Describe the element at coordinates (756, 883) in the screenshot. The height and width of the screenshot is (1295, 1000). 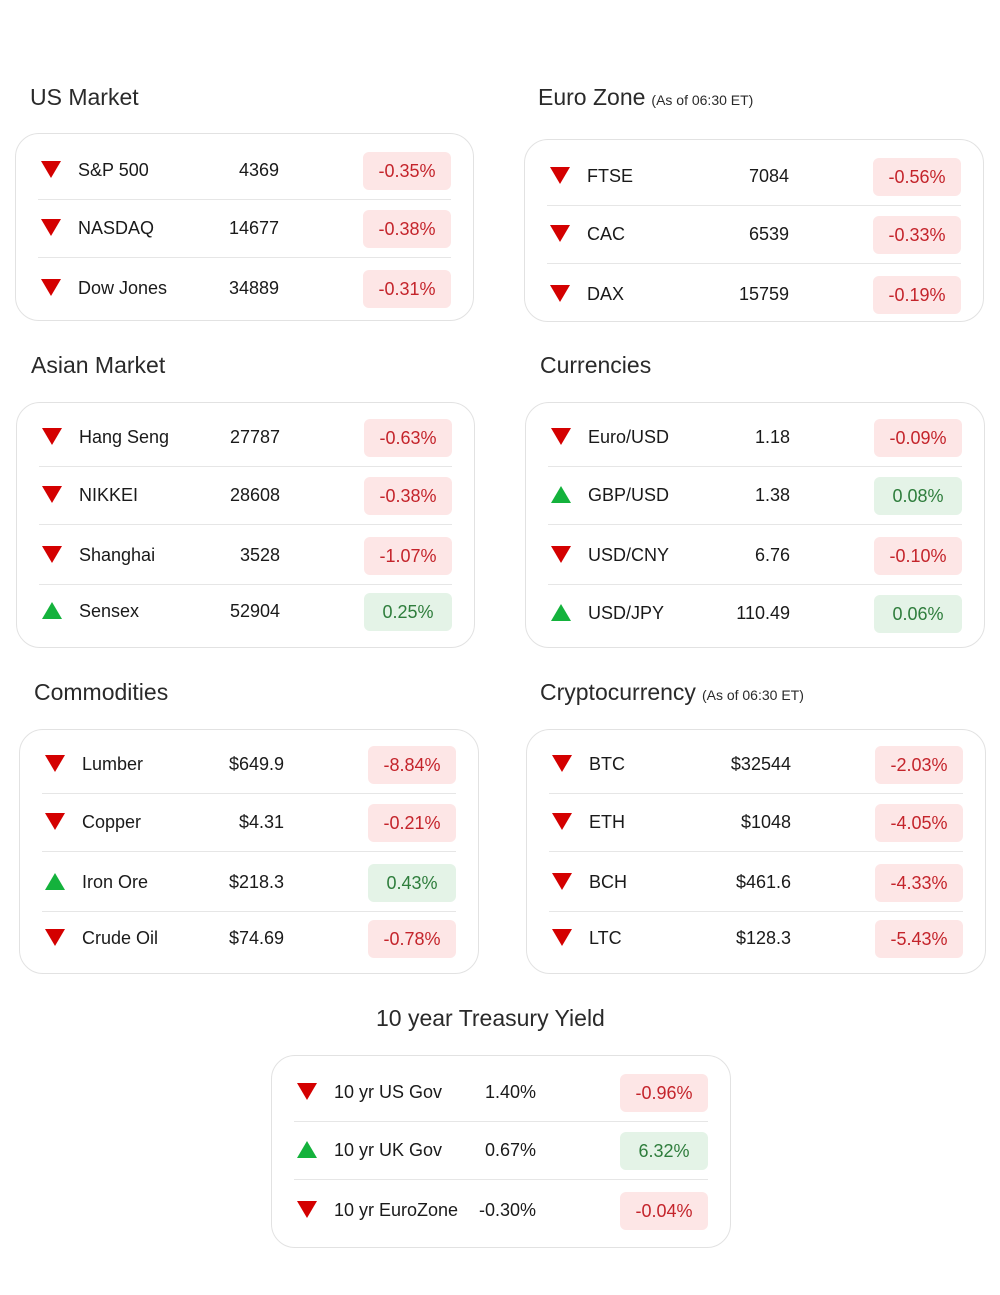
I see `quote-row: BCH $461.6 -4.33%` at that location.